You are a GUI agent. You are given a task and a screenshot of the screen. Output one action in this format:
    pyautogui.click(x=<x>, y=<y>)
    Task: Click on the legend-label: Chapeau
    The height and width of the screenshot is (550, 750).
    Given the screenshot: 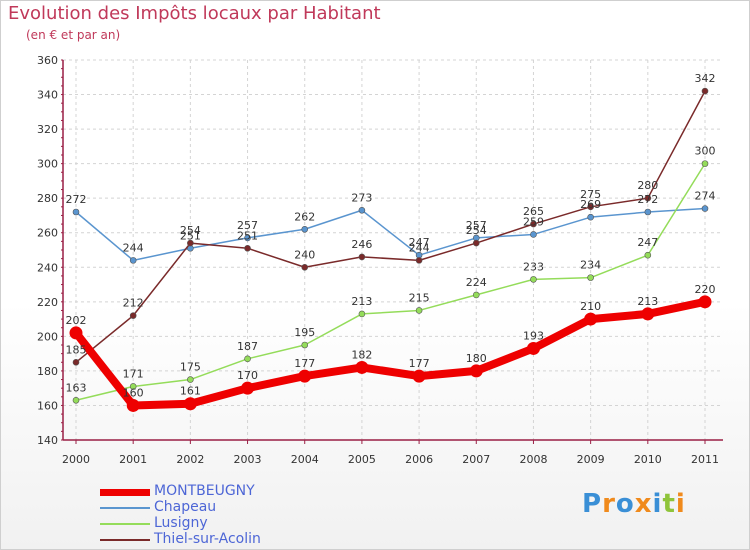 What is the action you would take?
    pyautogui.click(x=185, y=507)
    